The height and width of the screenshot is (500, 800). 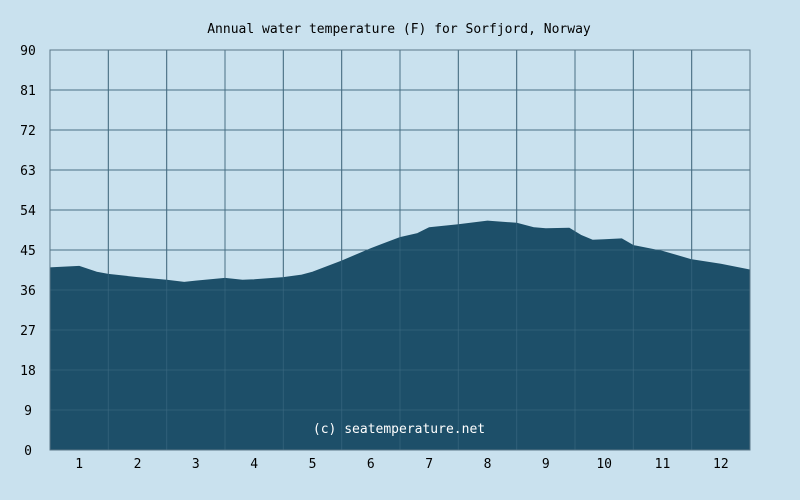 What do you see at coordinates (429, 464) in the screenshot?
I see `x-tick-label: 7` at bounding box center [429, 464].